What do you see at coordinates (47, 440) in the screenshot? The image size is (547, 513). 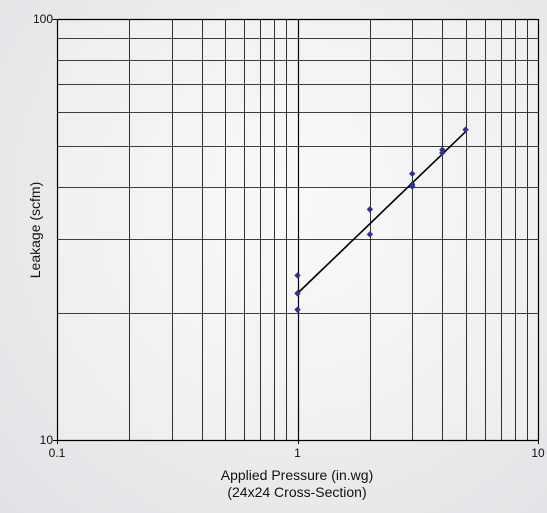 I see `y-tick-label: 10` at bounding box center [47, 440].